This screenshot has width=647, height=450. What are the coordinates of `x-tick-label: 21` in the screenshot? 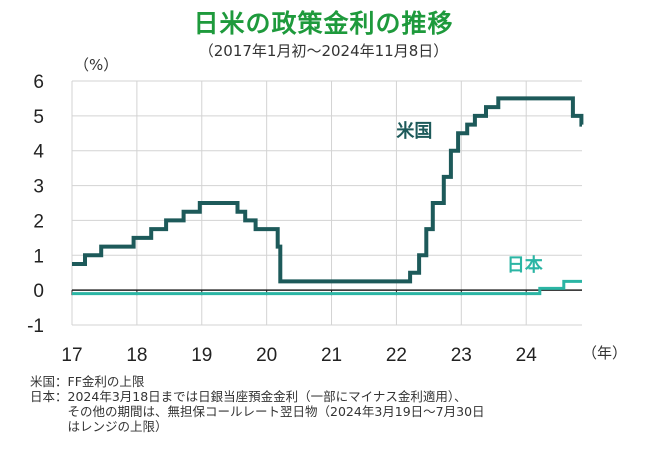 It's located at (331, 355).